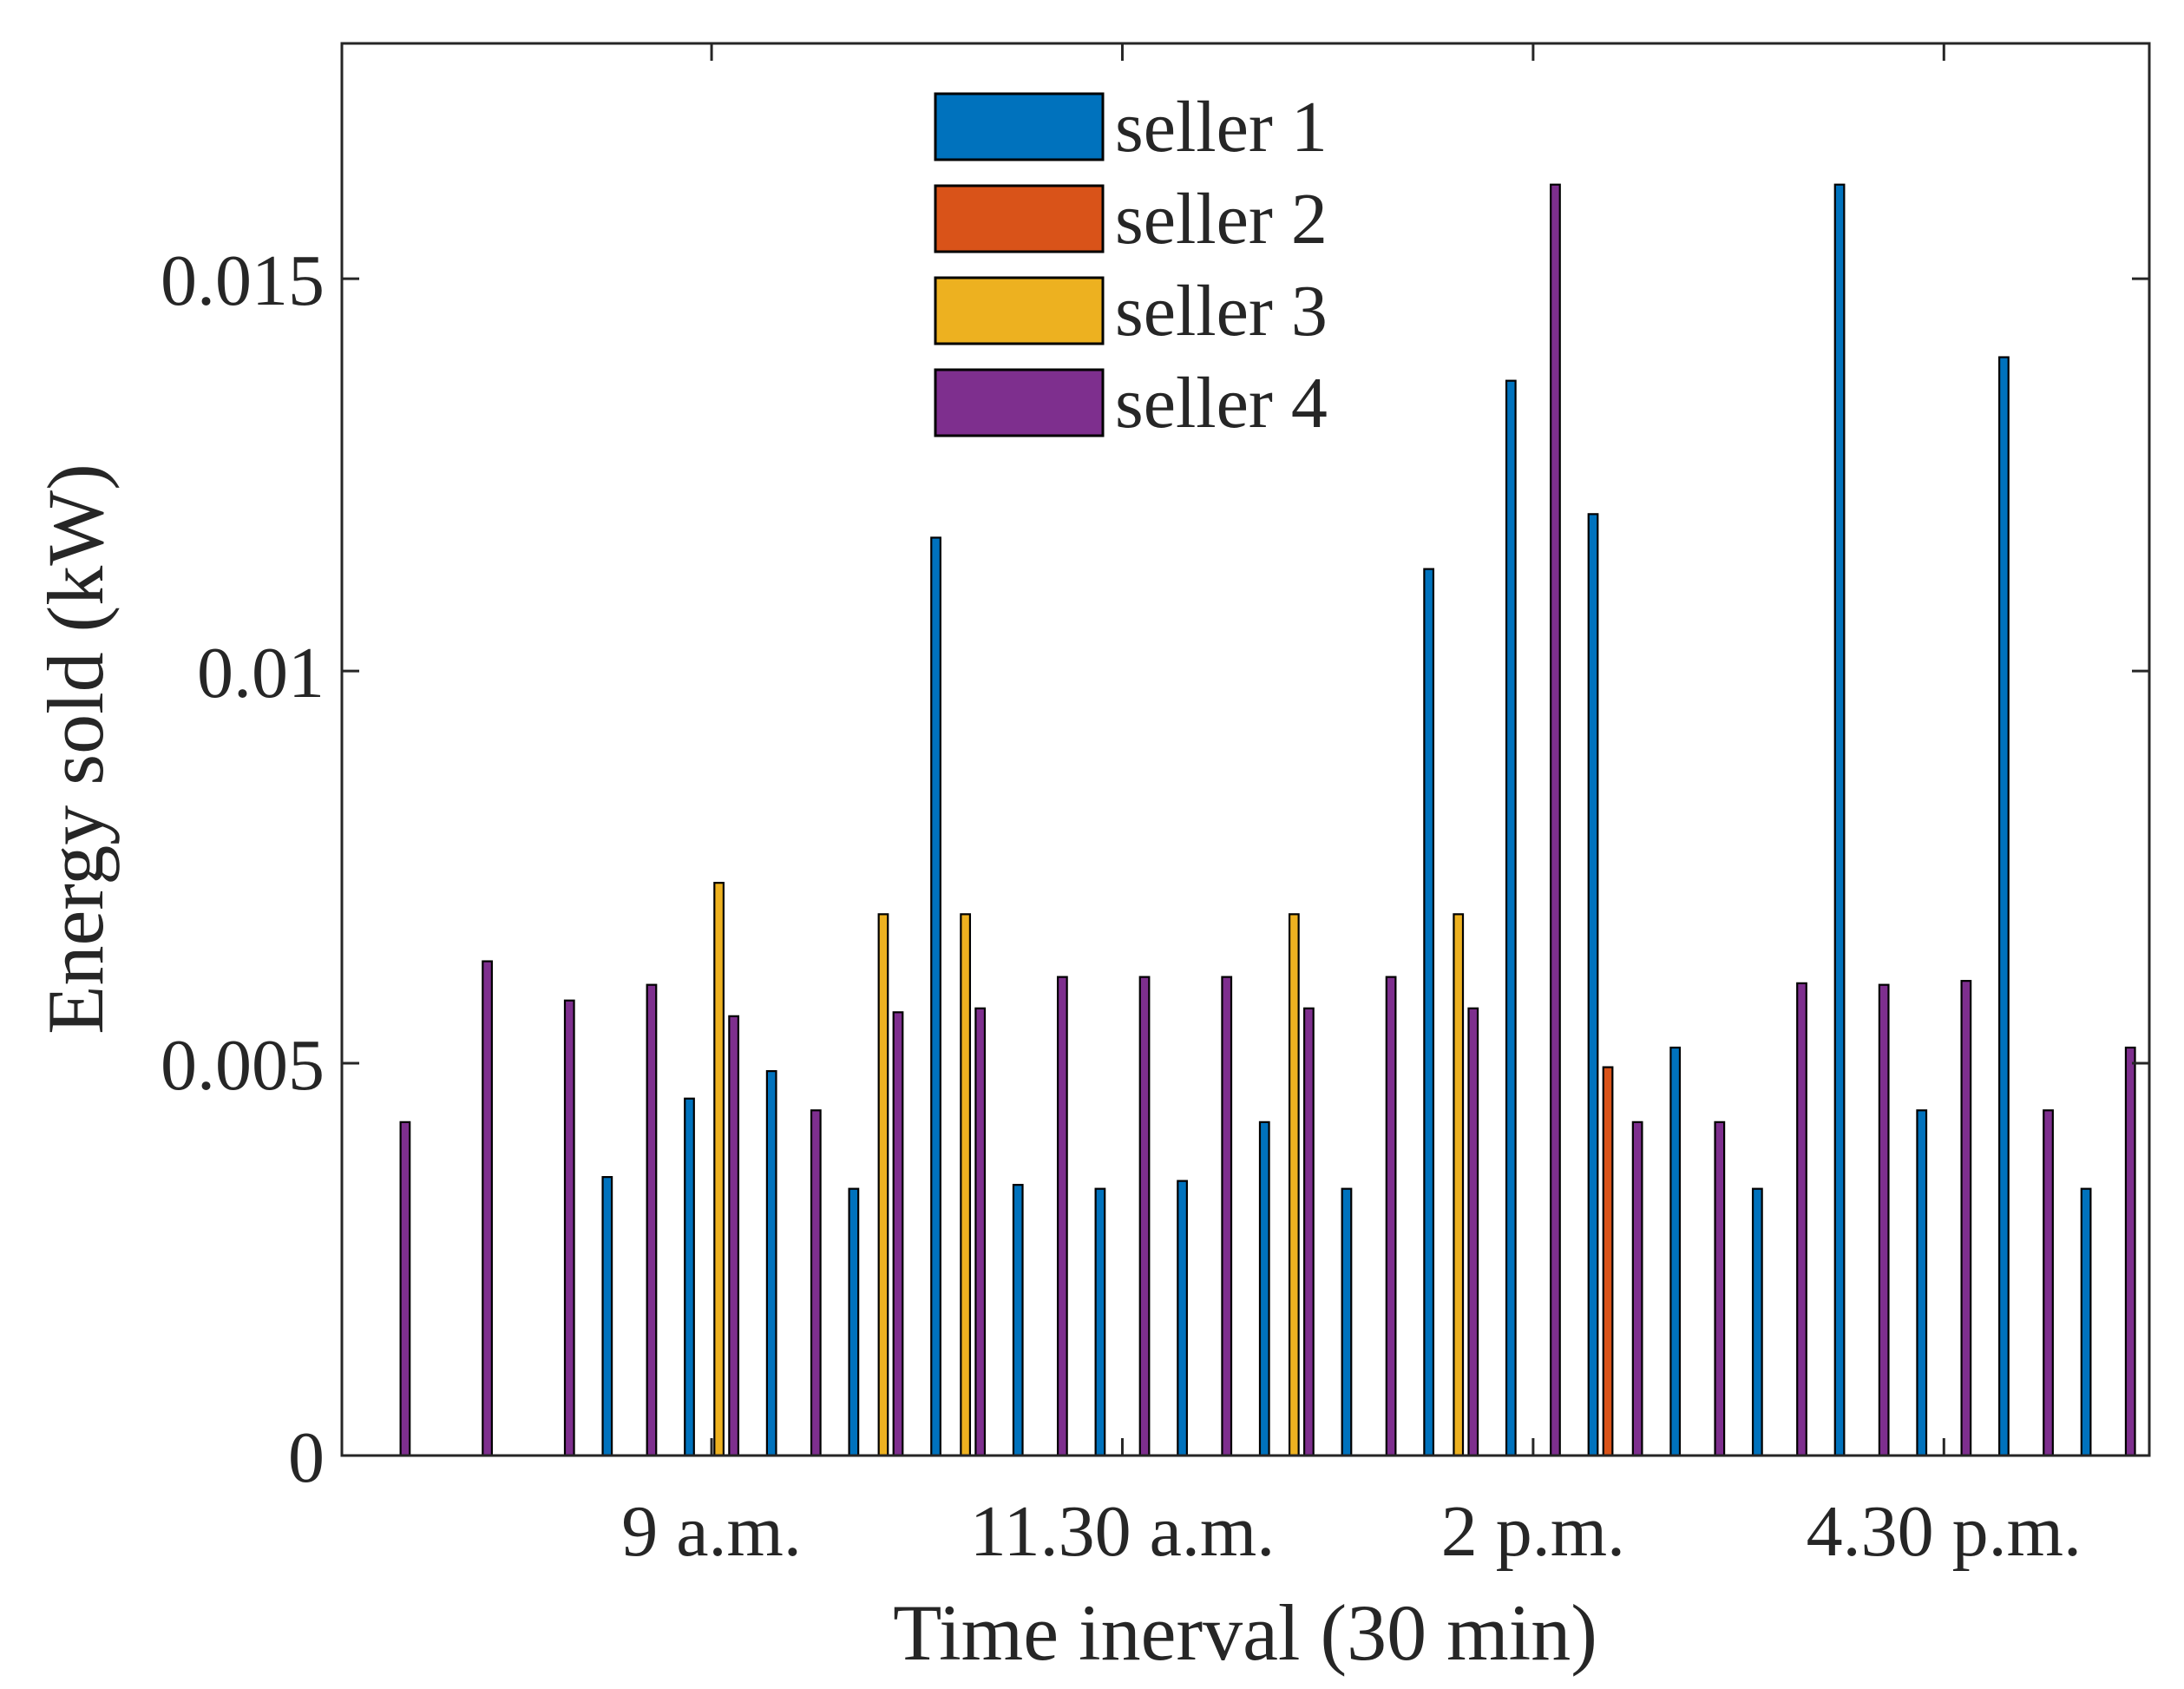 This screenshot has width=2184, height=1689. What do you see at coordinates (306, 1457) in the screenshot?
I see `y-tick-label-0: 0` at bounding box center [306, 1457].